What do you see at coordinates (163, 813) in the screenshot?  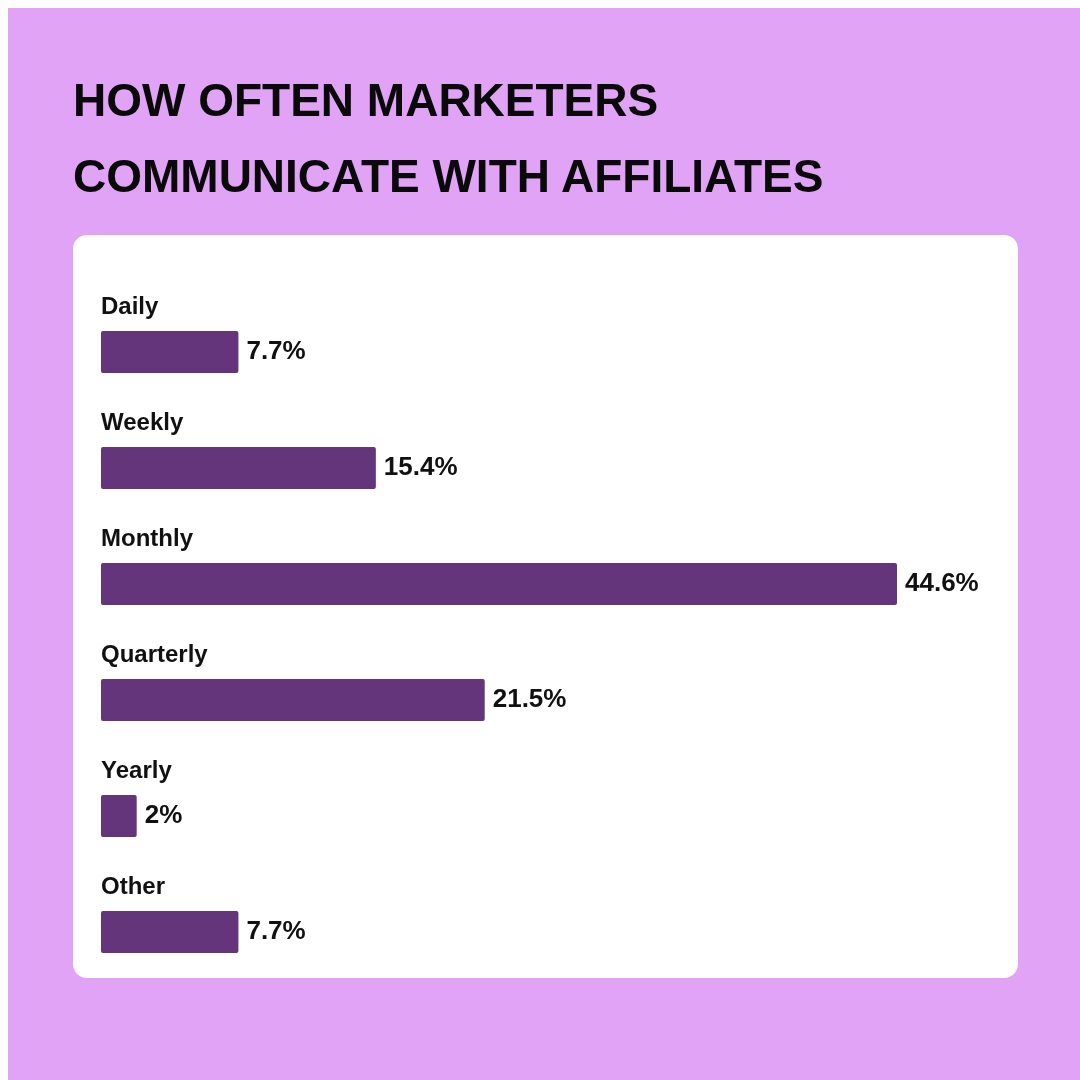 I see `data-label: 2%` at bounding box center [163, 813].